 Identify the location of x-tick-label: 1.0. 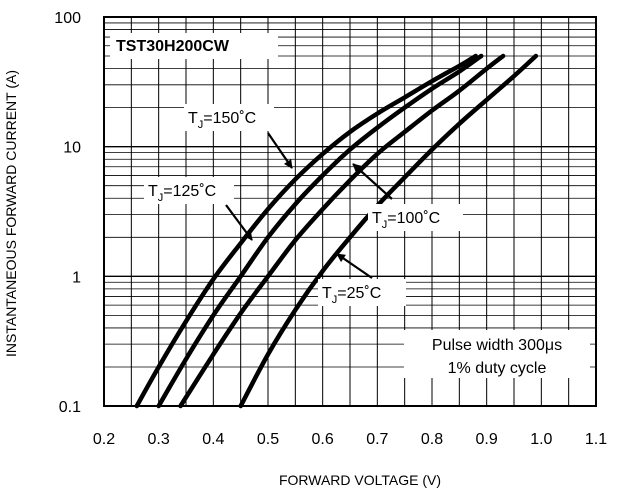
(541, 439).